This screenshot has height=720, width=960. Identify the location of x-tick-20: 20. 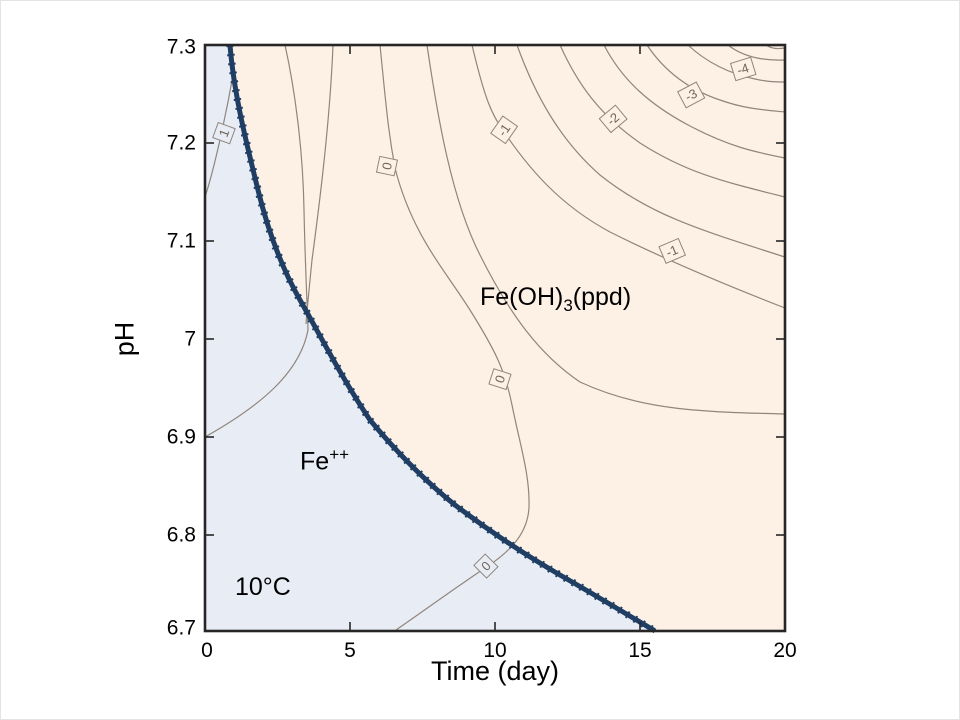
(785, 650).